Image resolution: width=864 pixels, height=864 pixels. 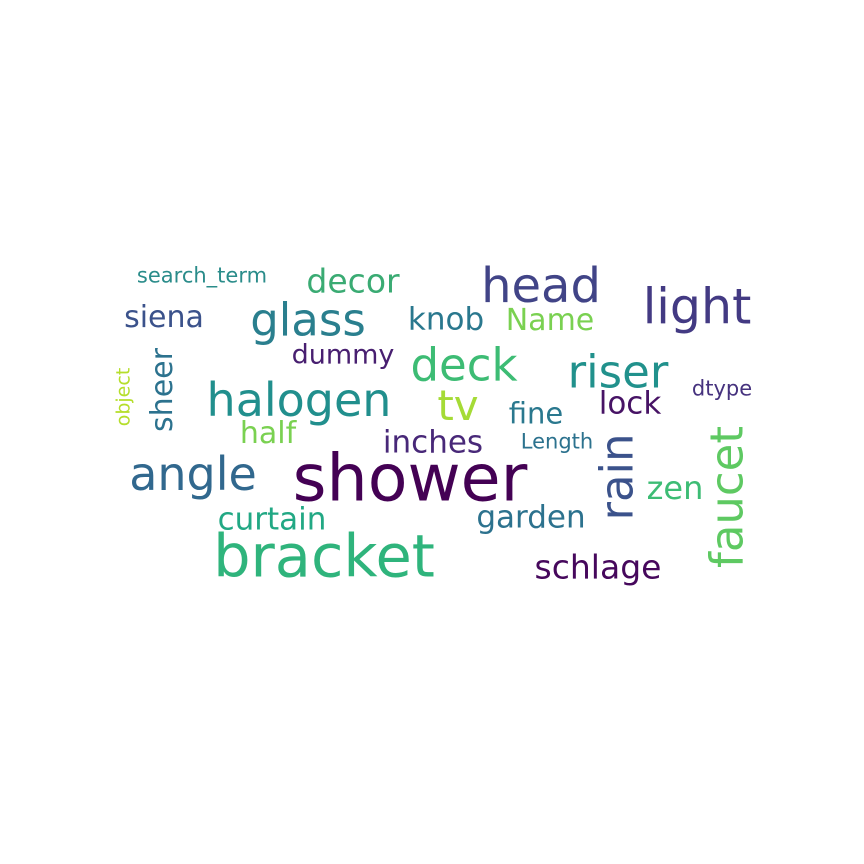 I want to click on word-half: half, so click(x=268, y=433).